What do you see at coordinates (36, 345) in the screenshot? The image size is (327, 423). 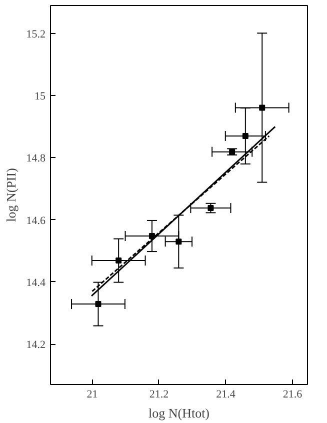 I see `y-tick-label: 14.2` at bounding box center [36, 345].